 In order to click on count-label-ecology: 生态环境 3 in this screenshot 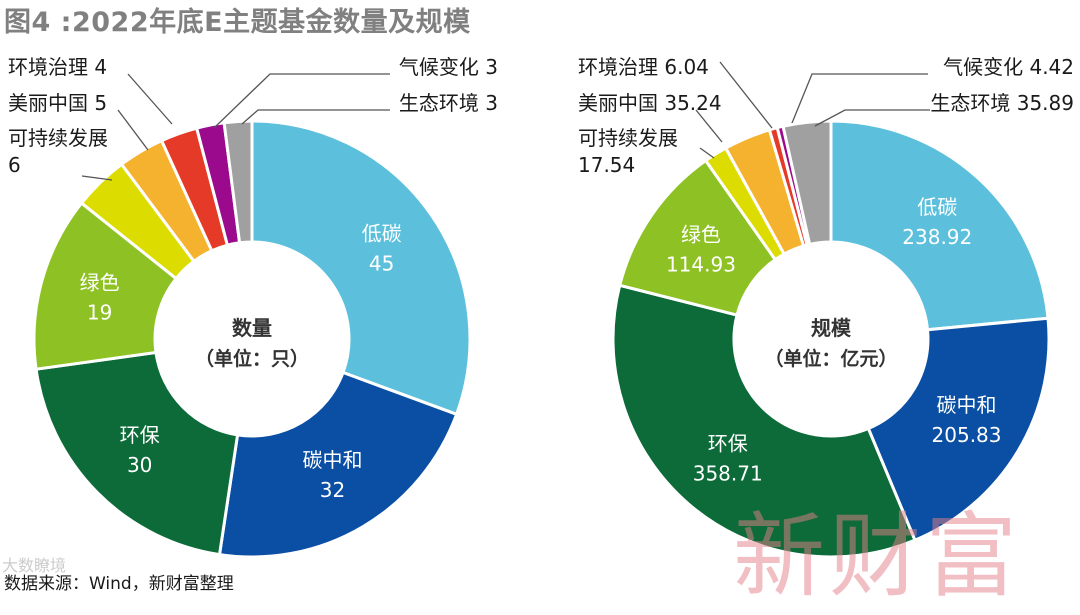, I will do `click(448, 103)`.